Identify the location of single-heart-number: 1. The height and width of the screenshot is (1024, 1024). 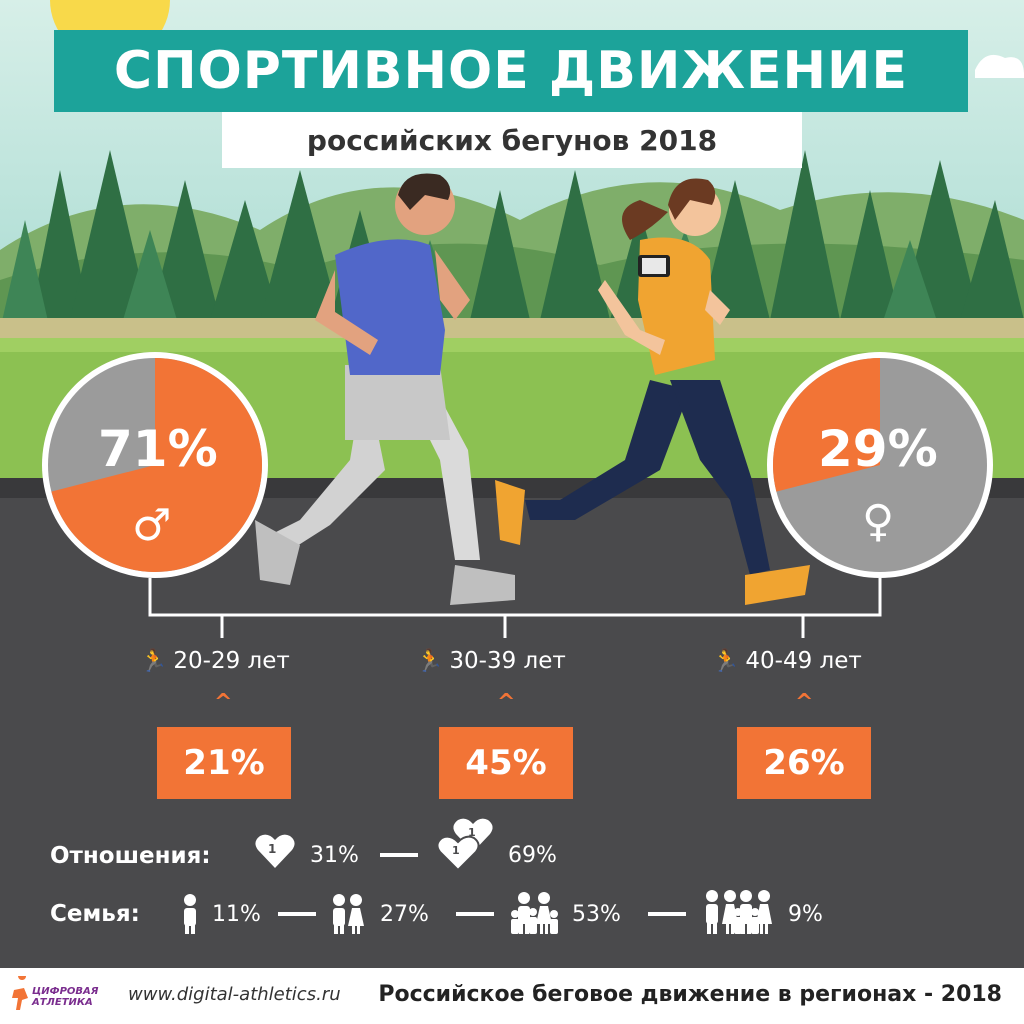
(272, 849).